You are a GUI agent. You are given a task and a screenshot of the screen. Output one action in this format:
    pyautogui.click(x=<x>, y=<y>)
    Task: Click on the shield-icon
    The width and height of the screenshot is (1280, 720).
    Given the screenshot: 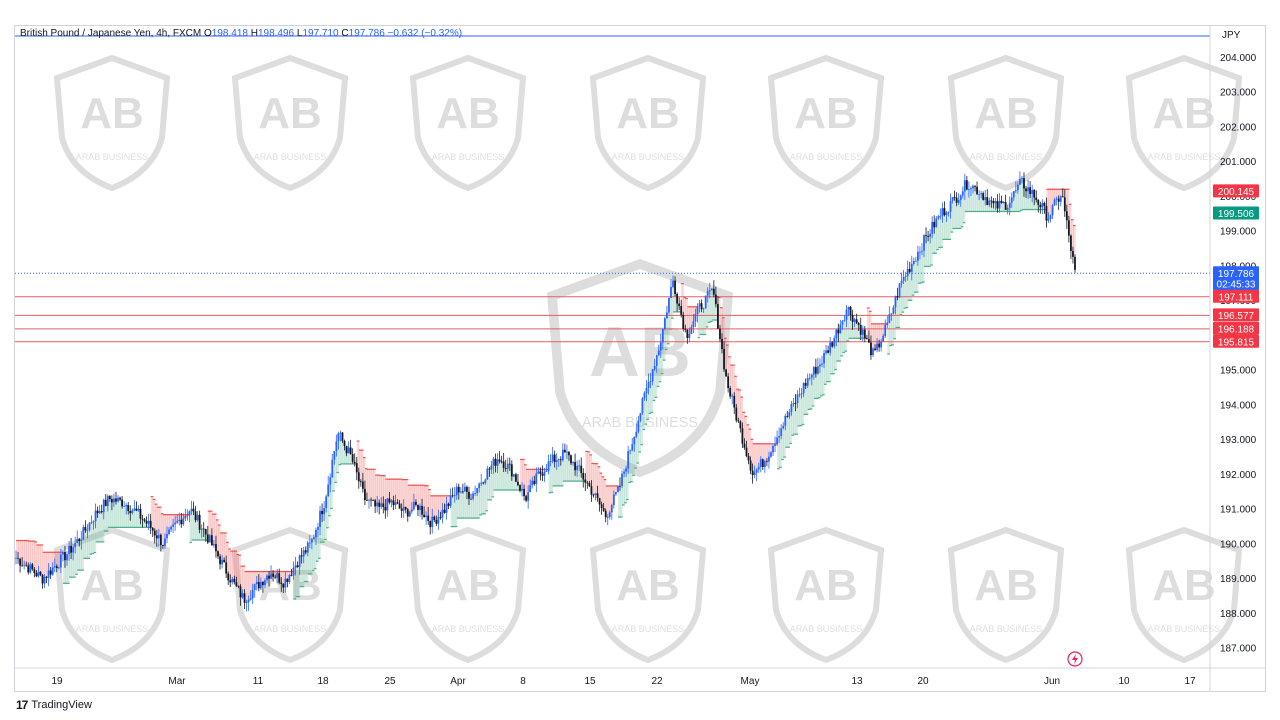 What is the action you would take?
    pyautogui.click(x=826, y=595)
    